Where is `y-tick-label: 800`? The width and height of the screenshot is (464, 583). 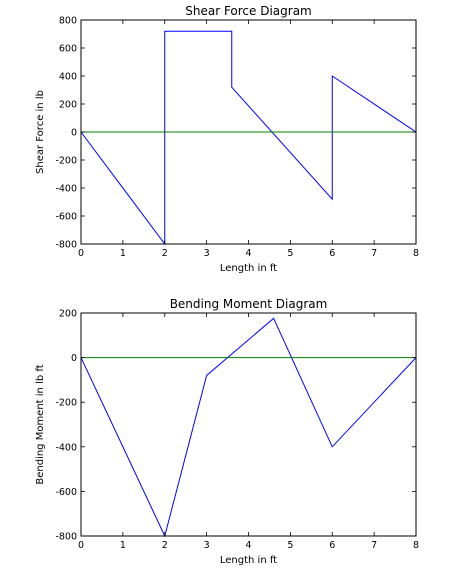
y-tick-label: 800 is located at coordinates (68, 21).